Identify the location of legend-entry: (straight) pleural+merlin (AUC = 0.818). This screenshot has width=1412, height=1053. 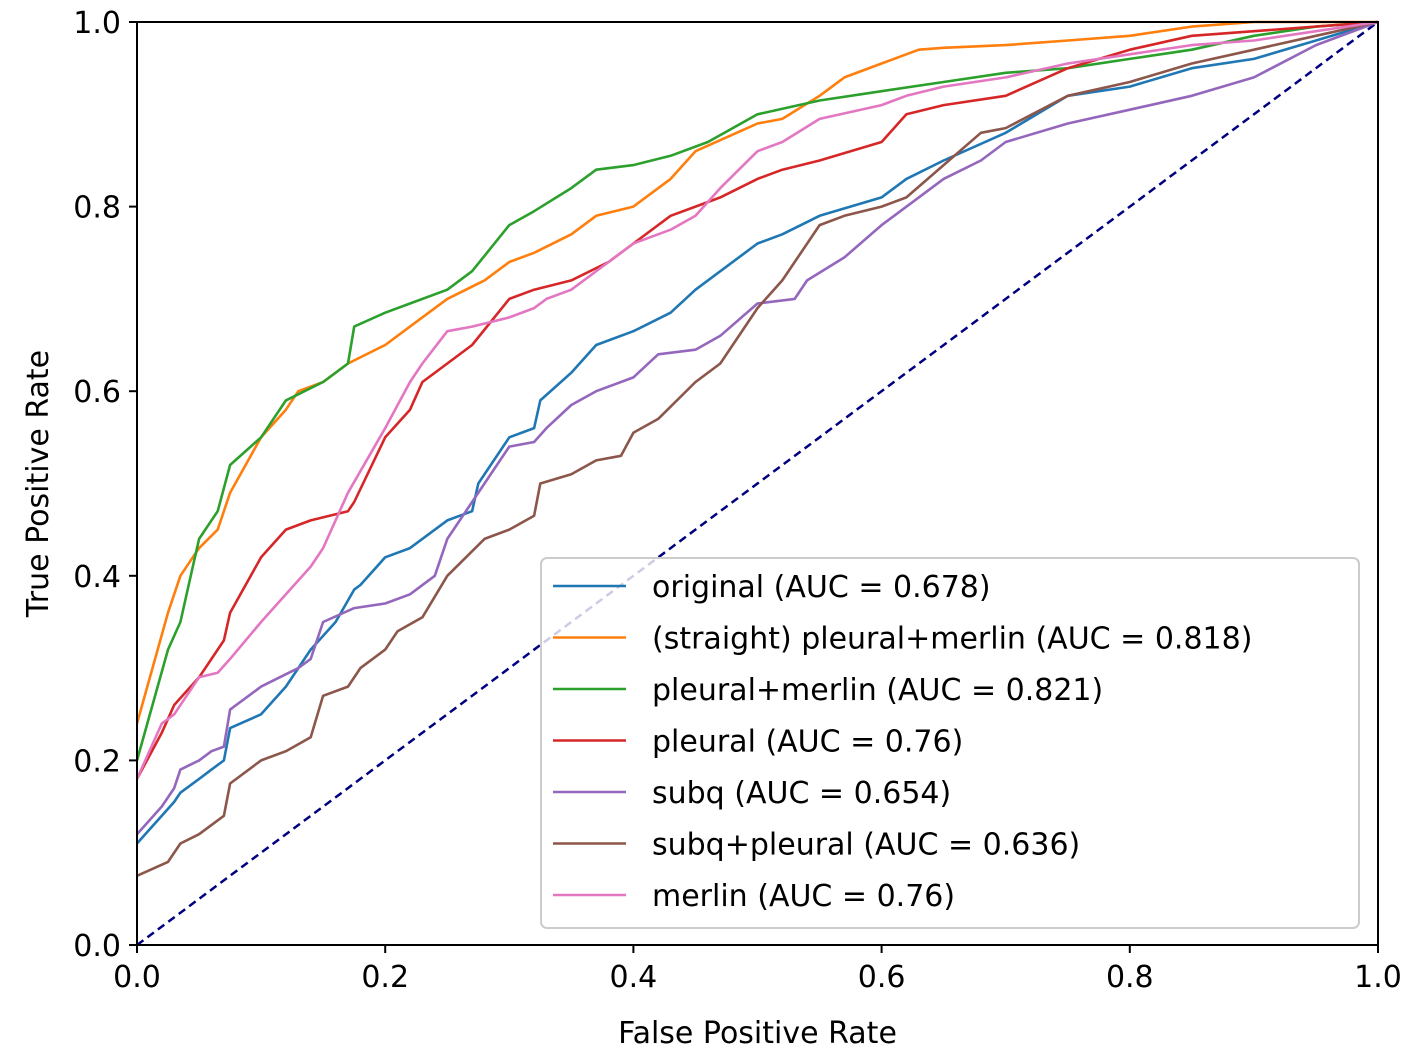
(952, 639).